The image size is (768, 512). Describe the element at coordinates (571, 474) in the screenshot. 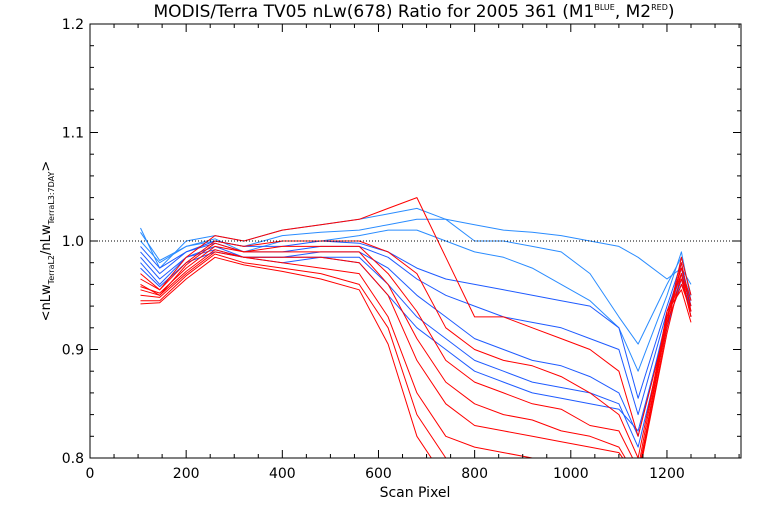

I see `x-tick-label: 1000` at that location.